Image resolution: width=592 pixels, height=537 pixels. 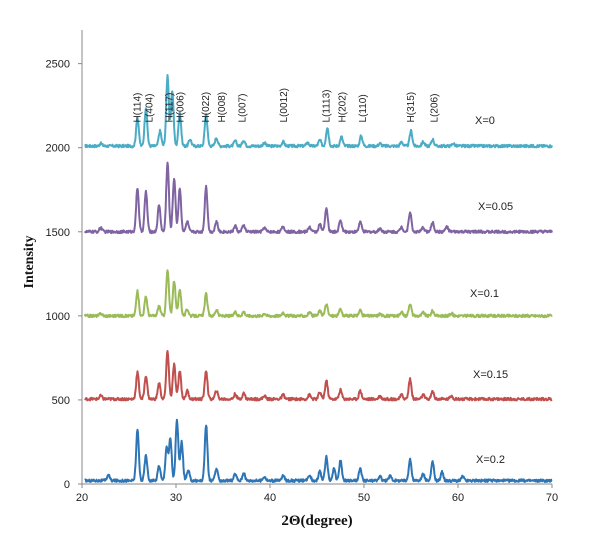 I want to click on peak-label: H(117), so click(x=169, y=108).